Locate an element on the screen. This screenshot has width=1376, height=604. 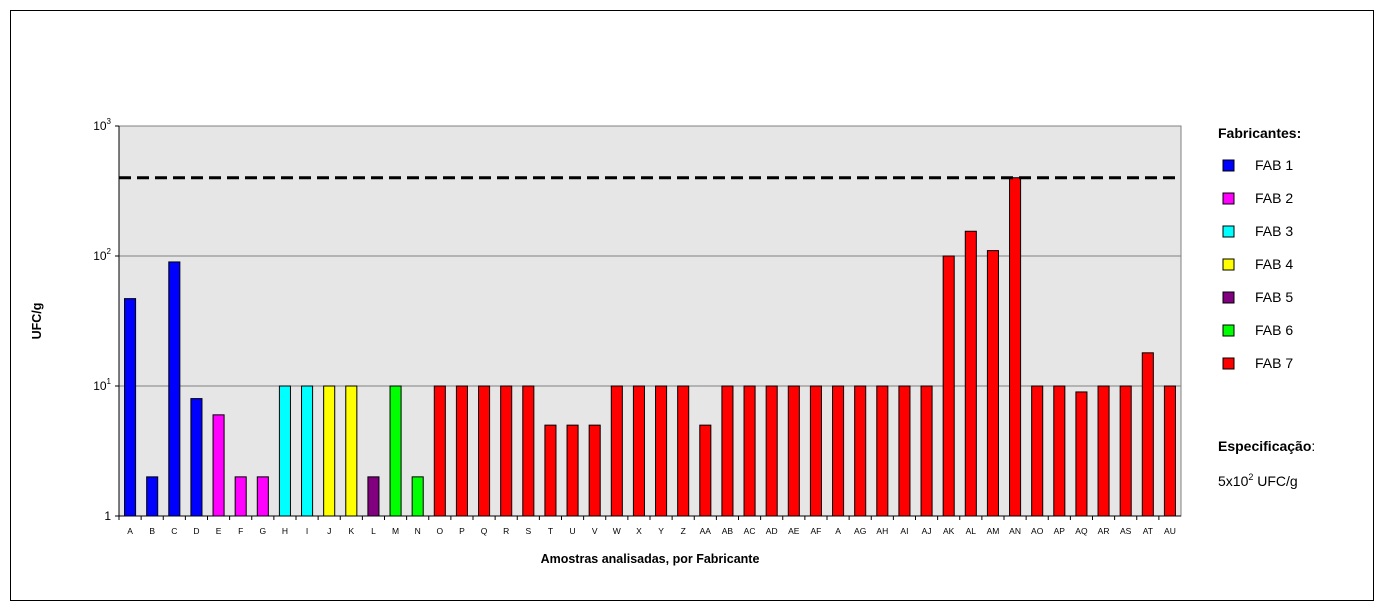
legend-label: FAB 1 is located at coordinates (1274, 165).